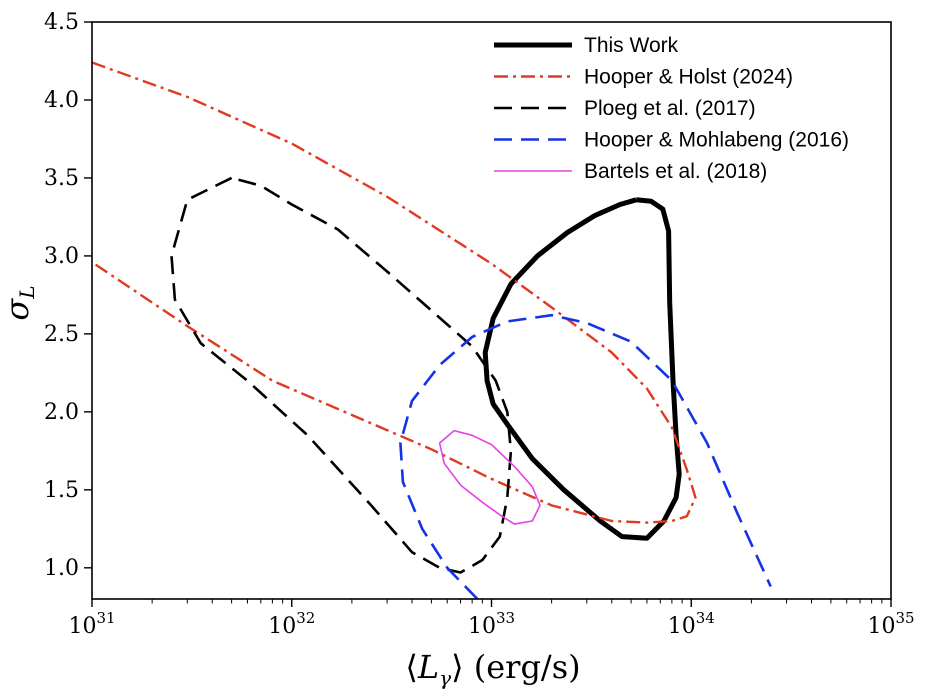 Image resolution: width=930 pixels, height=698 pixels. Describe the element at coordinates (491, 624) in the screenshot. I see `x-tick-label: 1033` at that location.